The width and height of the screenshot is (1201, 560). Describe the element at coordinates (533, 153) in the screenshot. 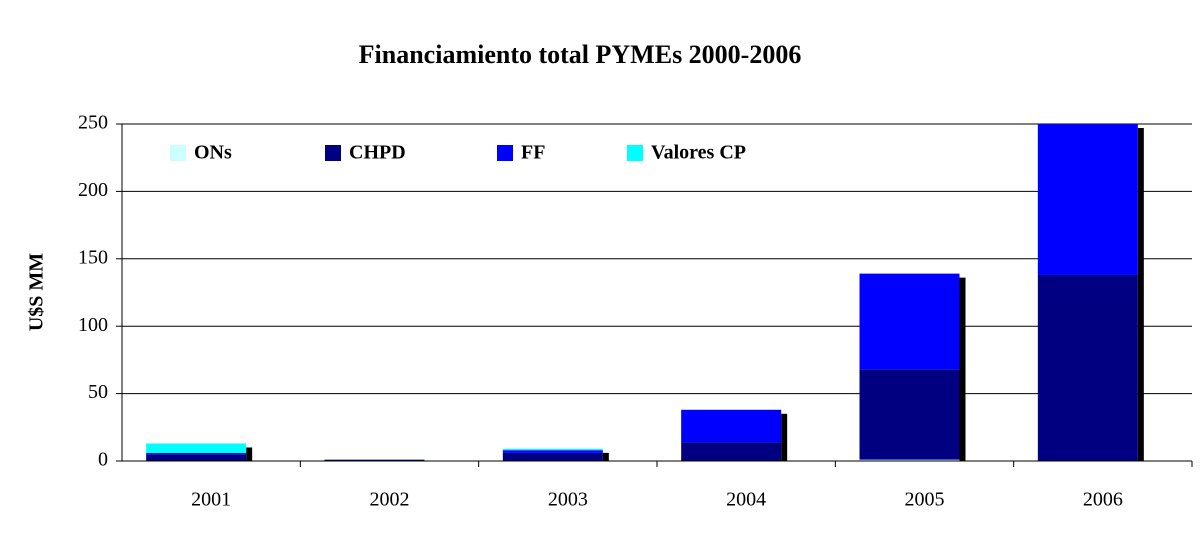

I see `legend-label: FF` at that location.